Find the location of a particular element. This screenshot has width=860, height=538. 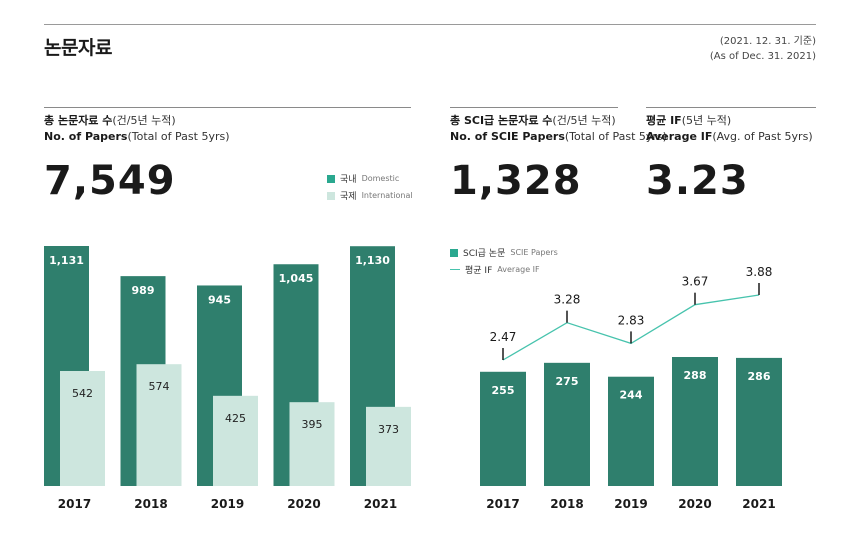

bar-label-sci-papers-2018: 275 is located at coordinates (567, 381).